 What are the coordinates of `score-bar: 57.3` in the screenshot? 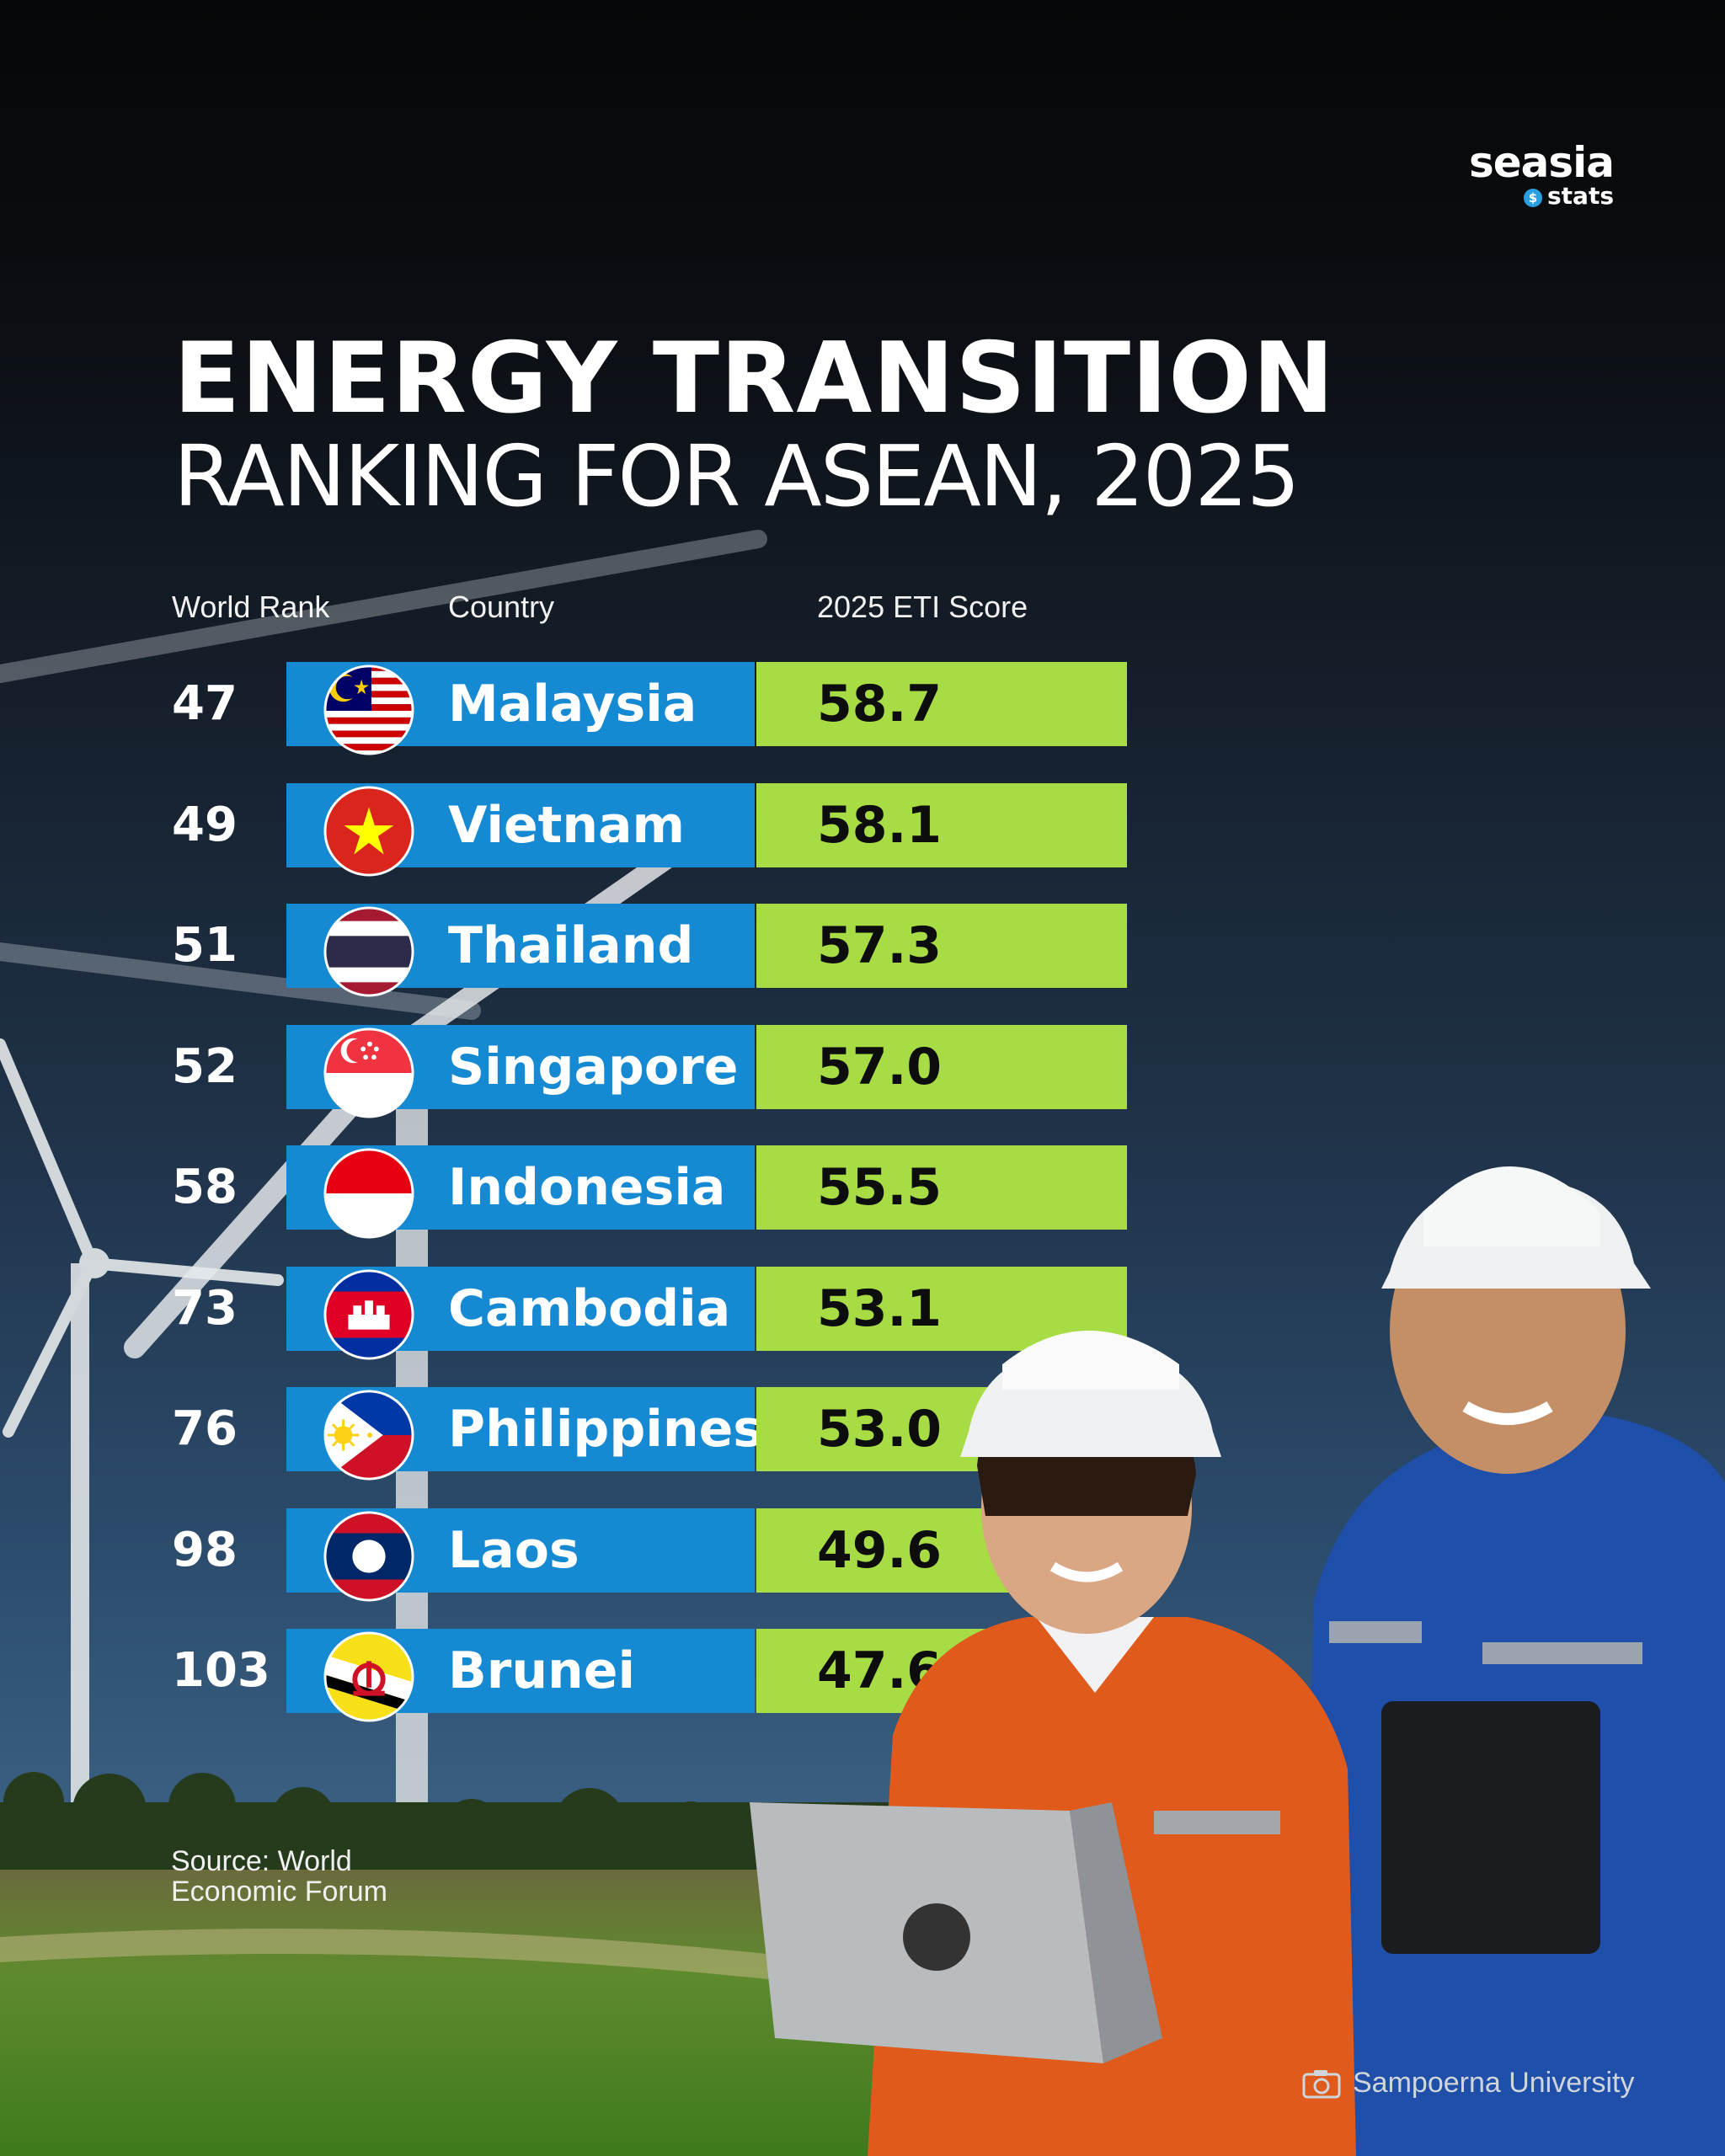 It's located at (942, 946).